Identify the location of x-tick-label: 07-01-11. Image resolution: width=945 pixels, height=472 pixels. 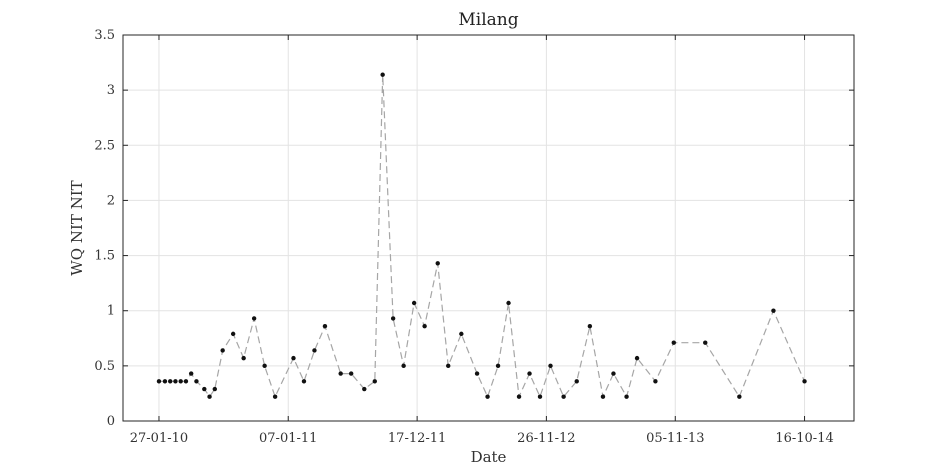
(288, 438).